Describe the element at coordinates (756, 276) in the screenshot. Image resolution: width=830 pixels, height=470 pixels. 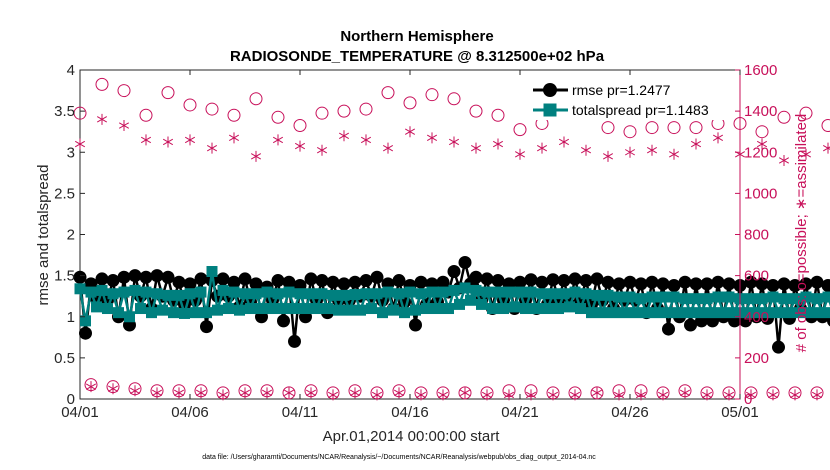
I see `y-right-tick-label: 600` at that location.